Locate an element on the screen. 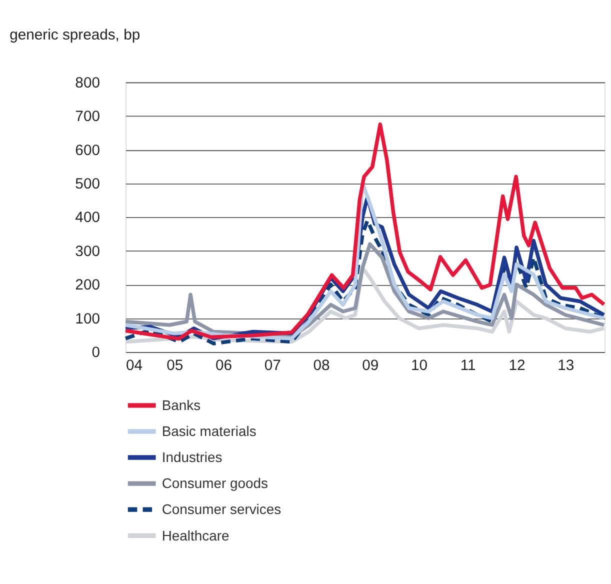 This screenshot has width=611, height=584. x-tick-label: 10 is located at coordinates (419, 366).